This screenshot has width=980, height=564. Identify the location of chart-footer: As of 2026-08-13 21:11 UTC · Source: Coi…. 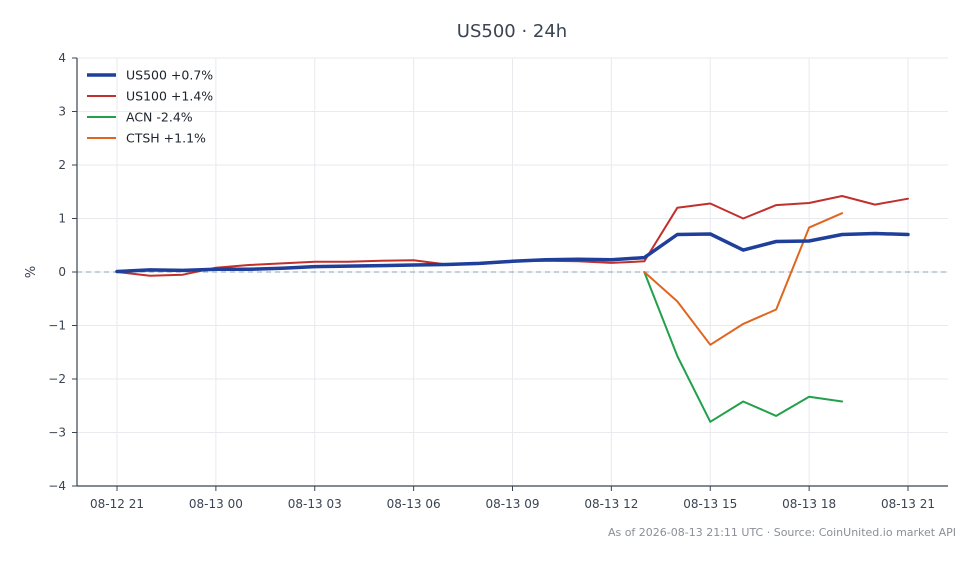
(781, 532).